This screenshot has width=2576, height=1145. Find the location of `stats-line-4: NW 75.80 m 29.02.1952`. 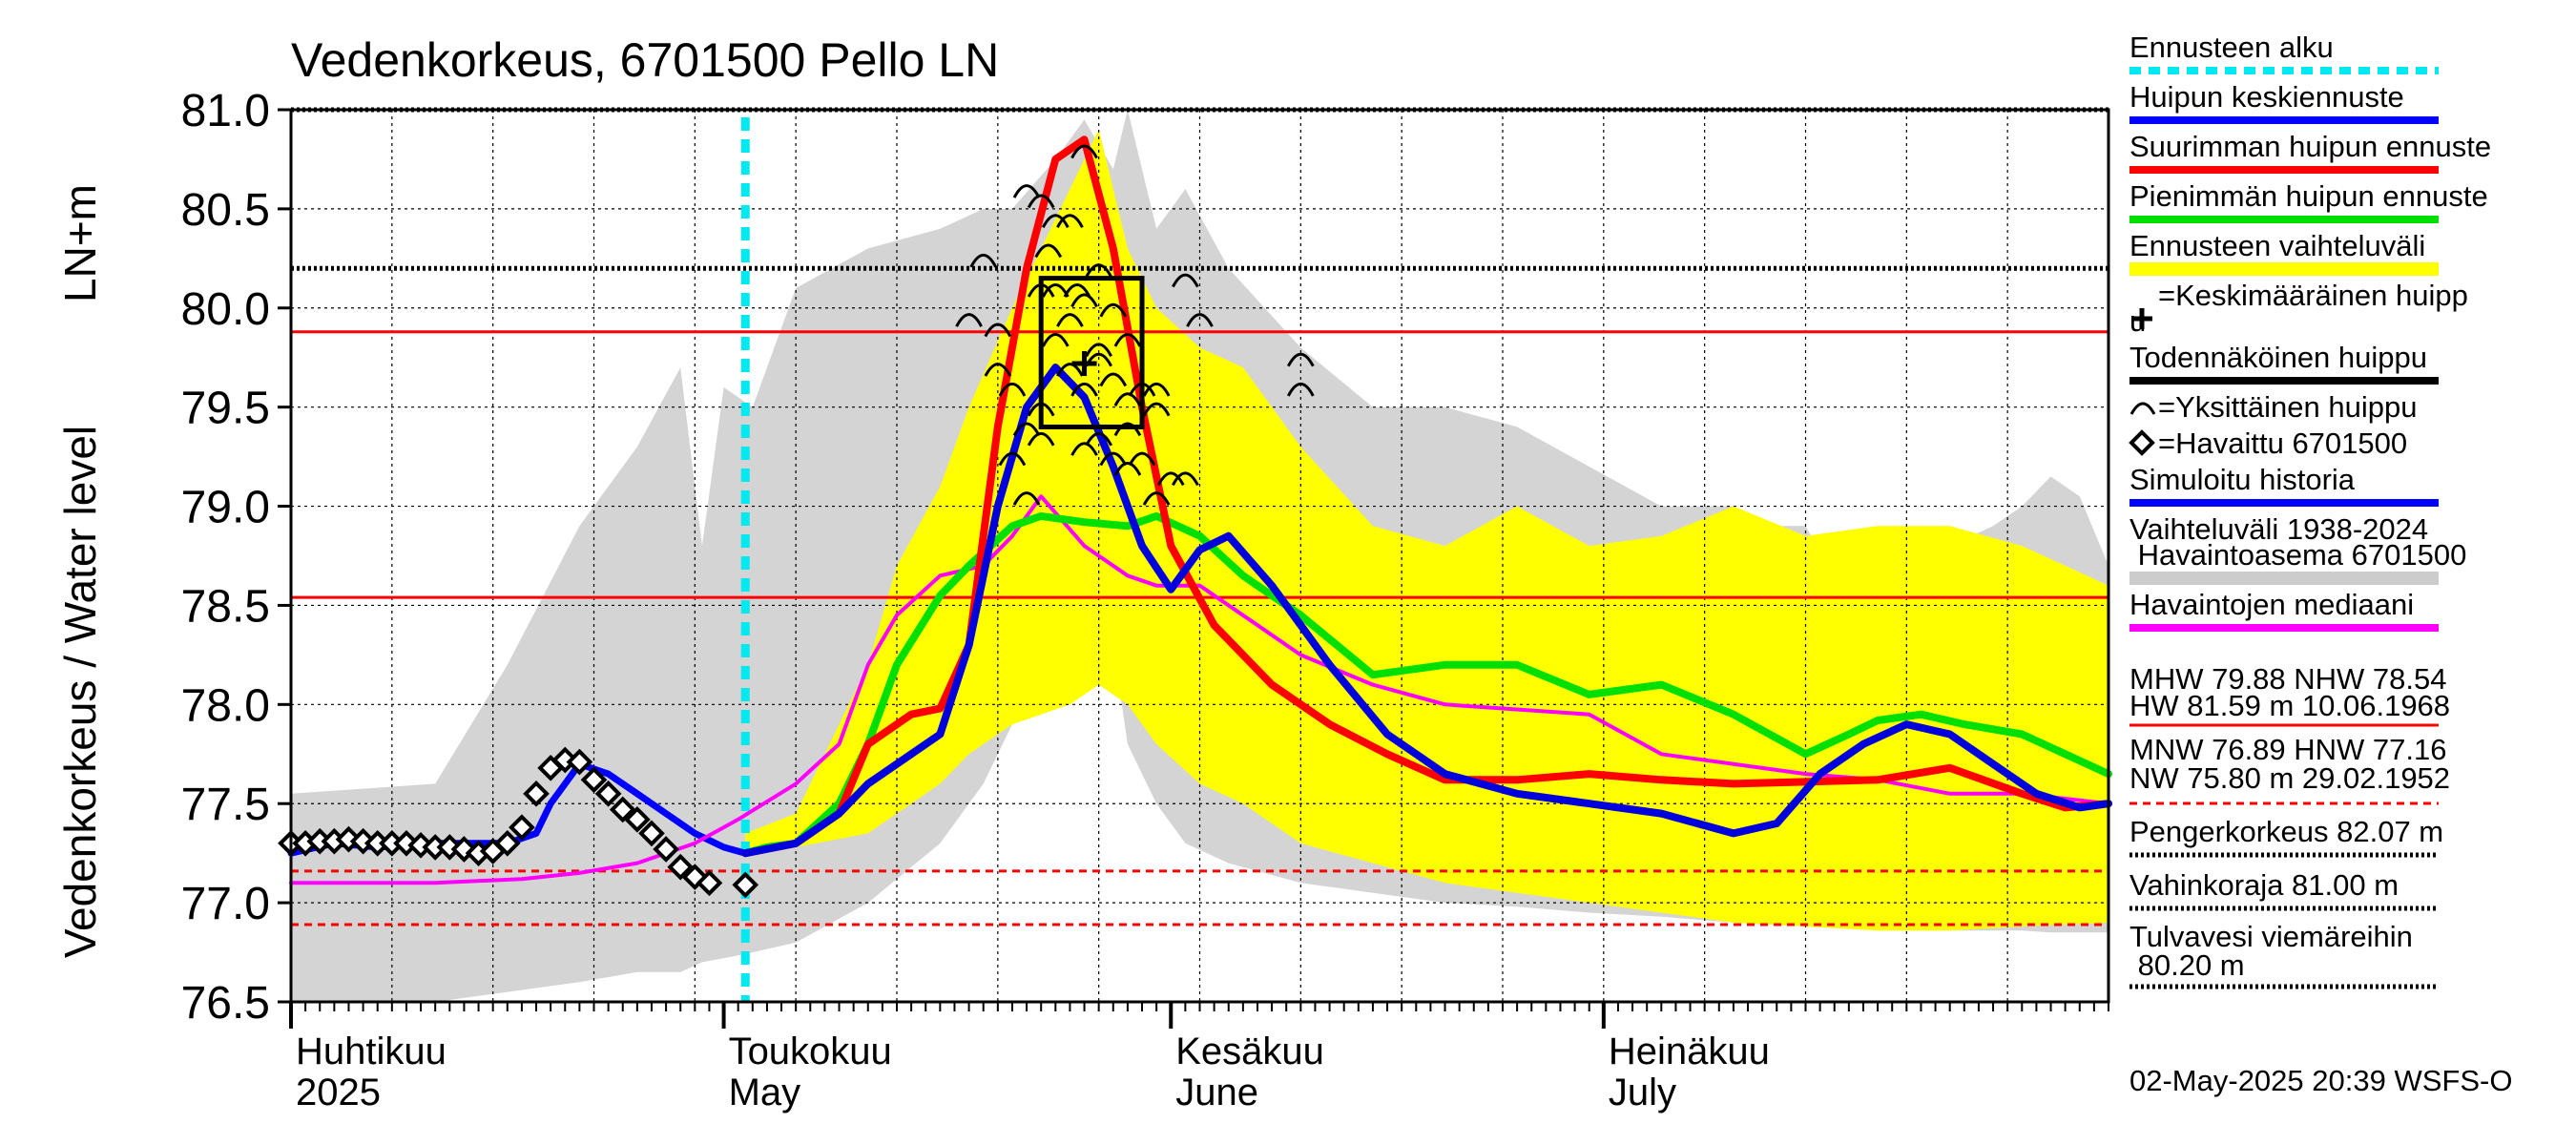

stats-line-4: NW 75.80 m 29.02.1952 is located at coordinates (2289, 778).